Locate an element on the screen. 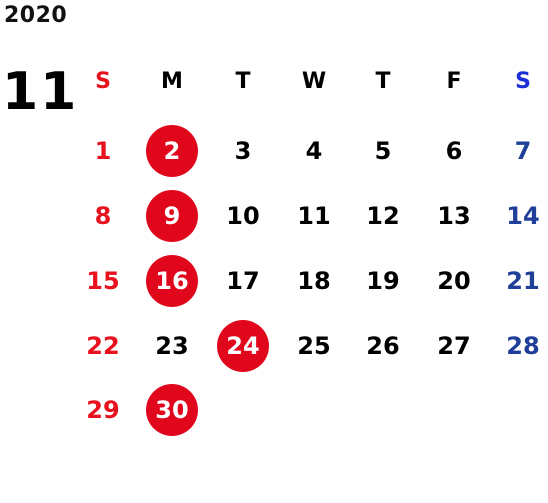 This screenshot has height=503, width=548. weekday-header-tue: T is located at coordinates (243, 81).